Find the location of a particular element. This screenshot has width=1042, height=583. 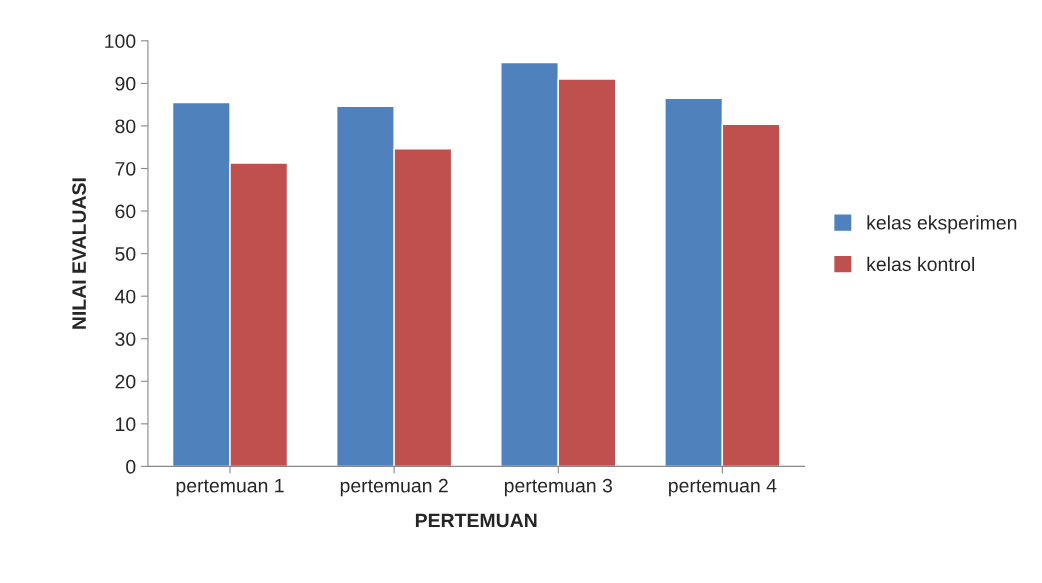

y-tick-label: 80 is located at coordinates (125, 126).